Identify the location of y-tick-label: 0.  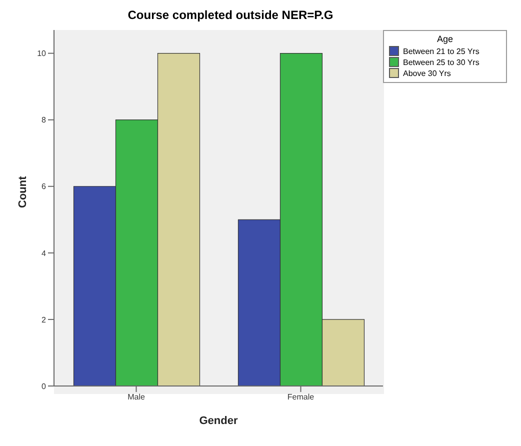
(44, 386).